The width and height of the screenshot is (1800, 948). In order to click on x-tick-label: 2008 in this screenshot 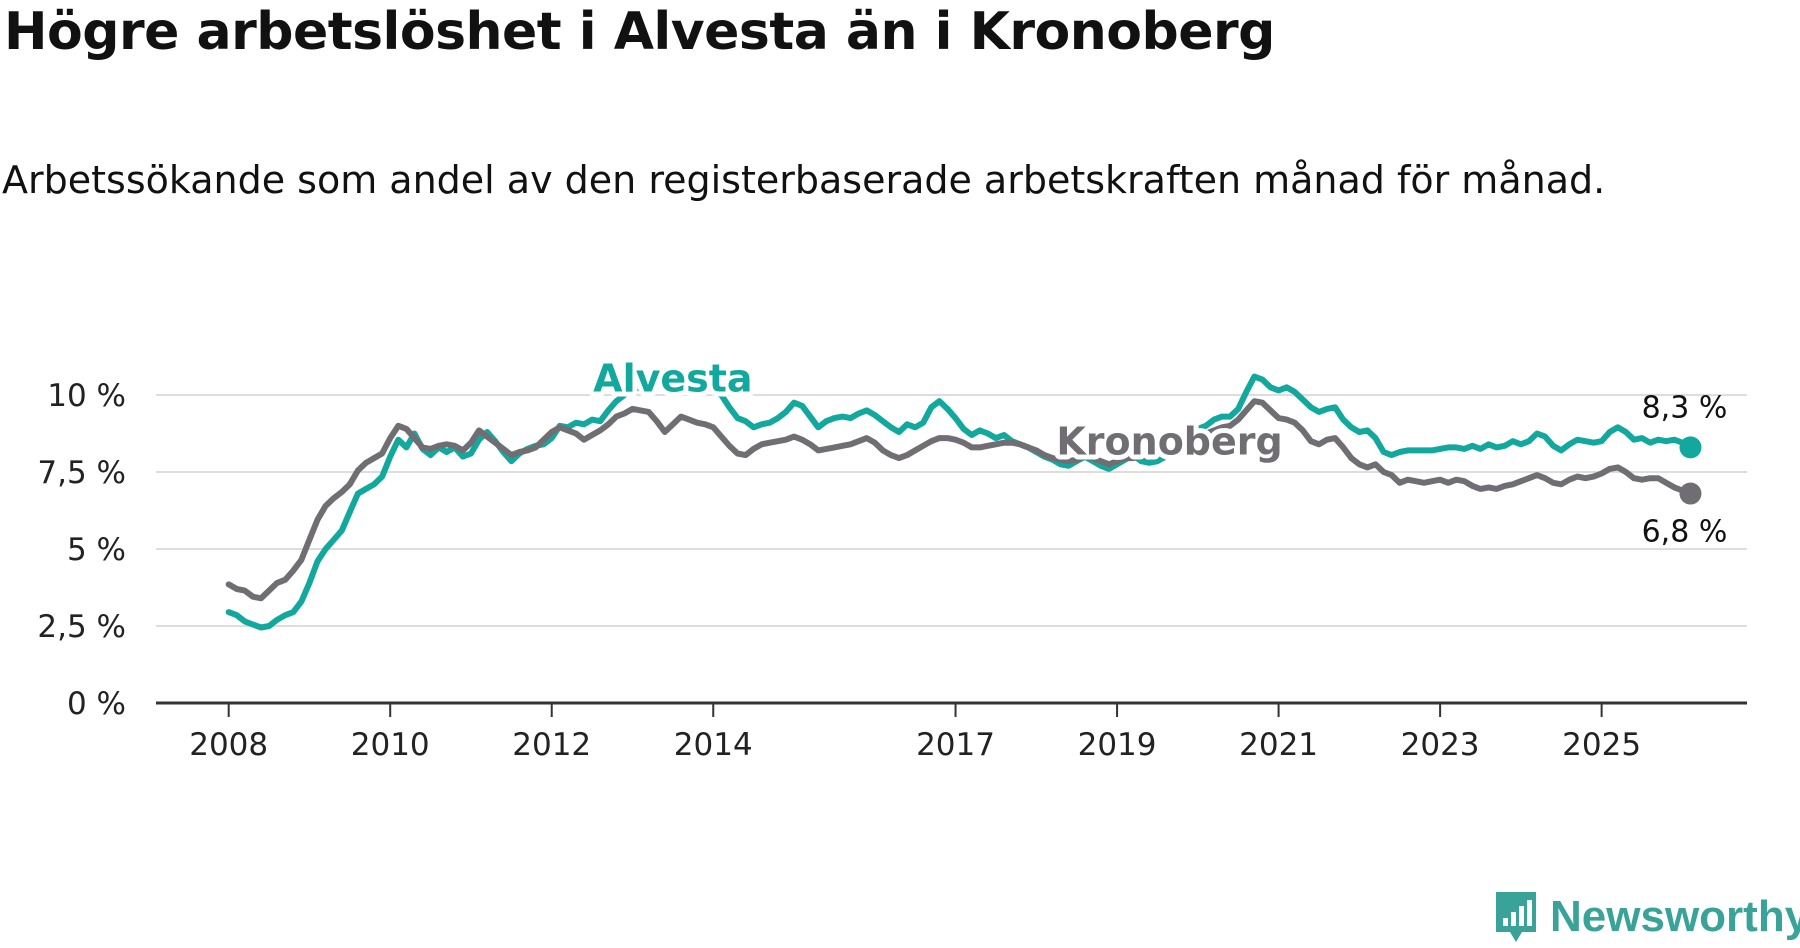, I will do `click(228, 745)`.